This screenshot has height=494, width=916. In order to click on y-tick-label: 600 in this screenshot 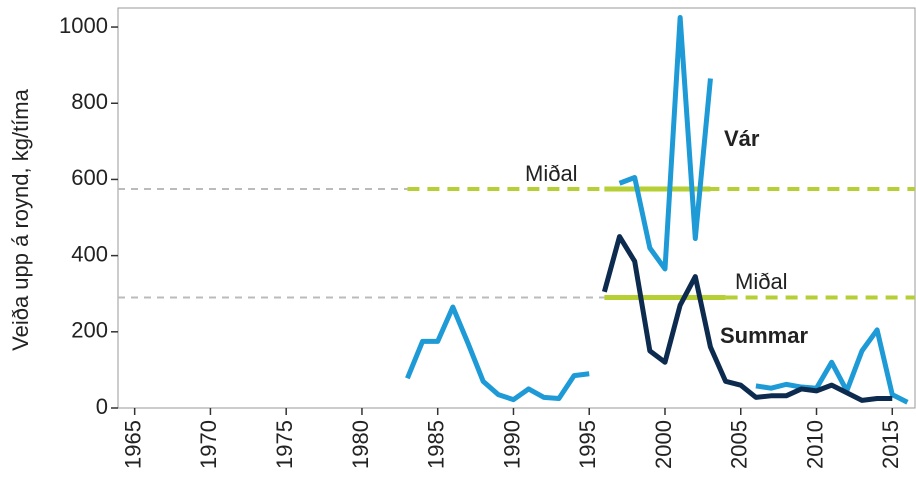, I will do `click(89, 177)`.